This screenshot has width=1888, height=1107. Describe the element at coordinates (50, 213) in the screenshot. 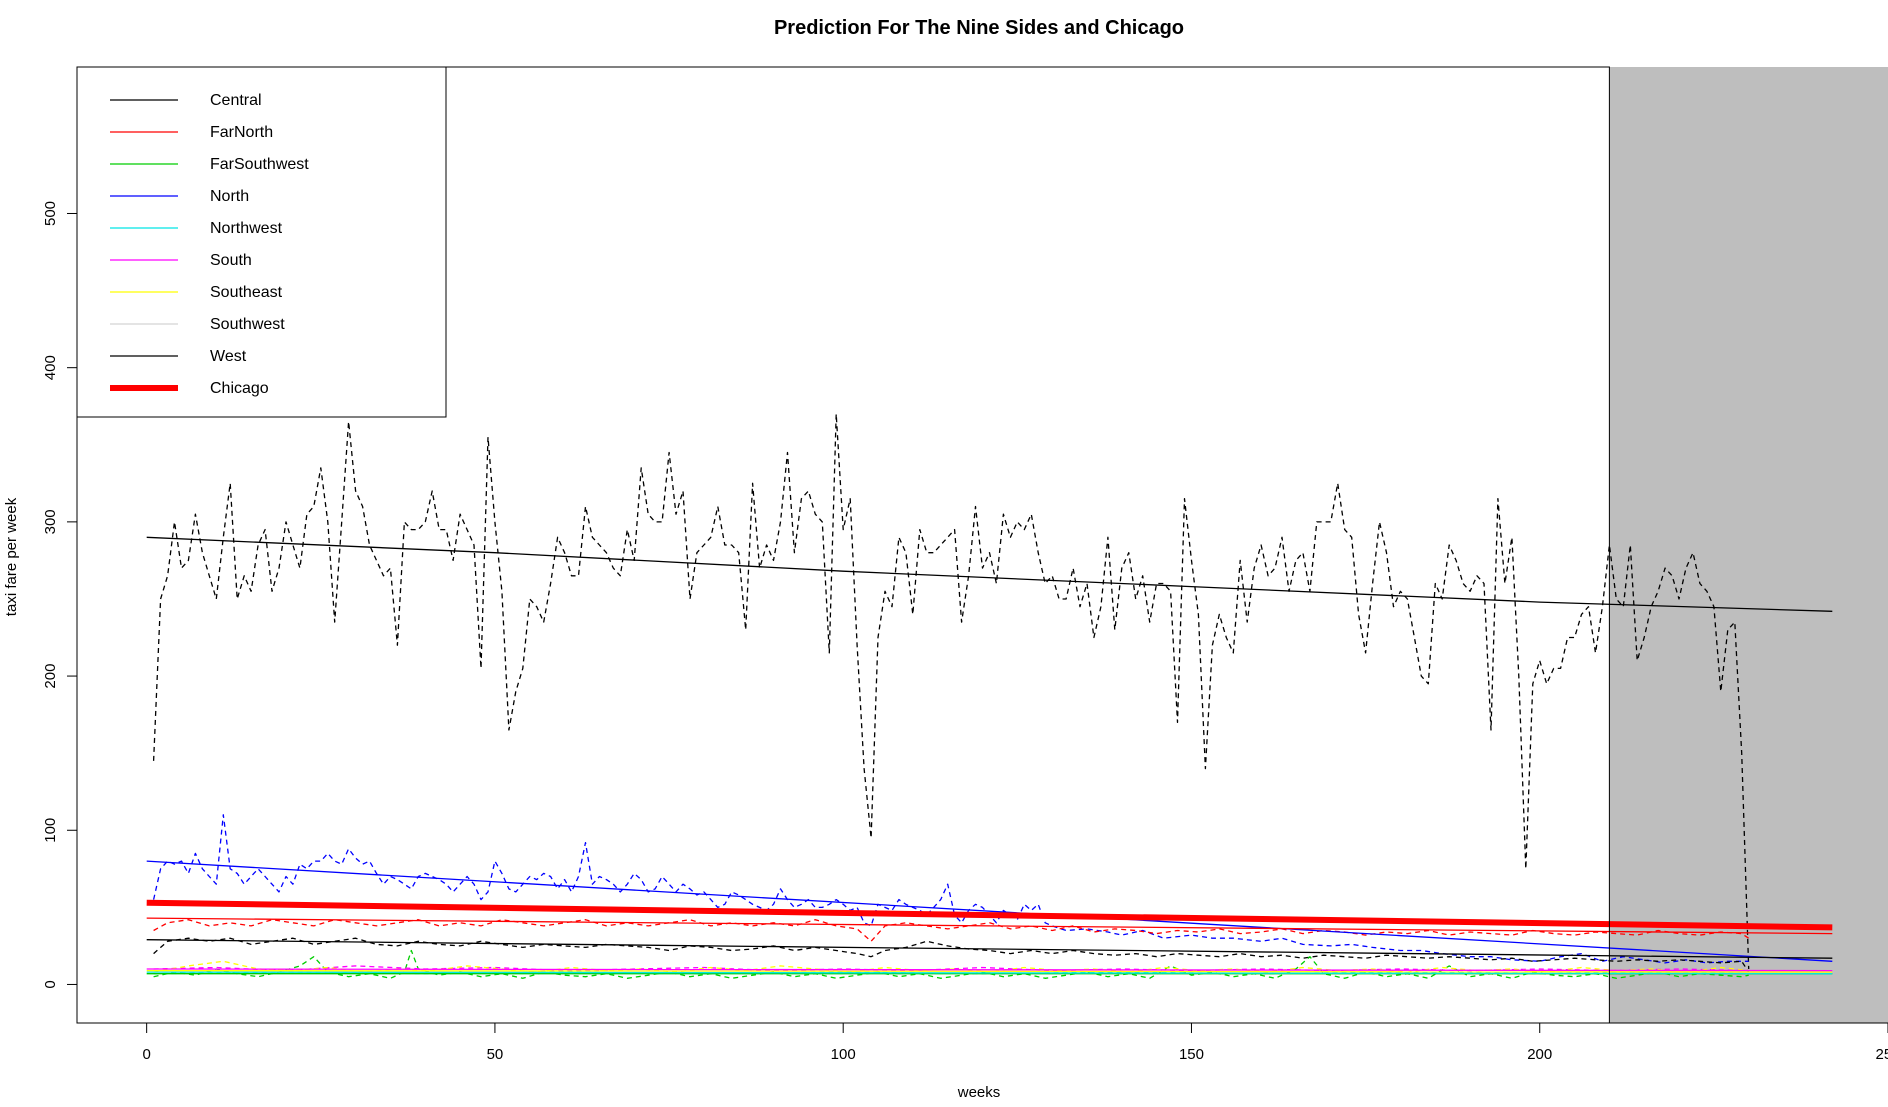

I see `y-tick-label: 500` at that location.